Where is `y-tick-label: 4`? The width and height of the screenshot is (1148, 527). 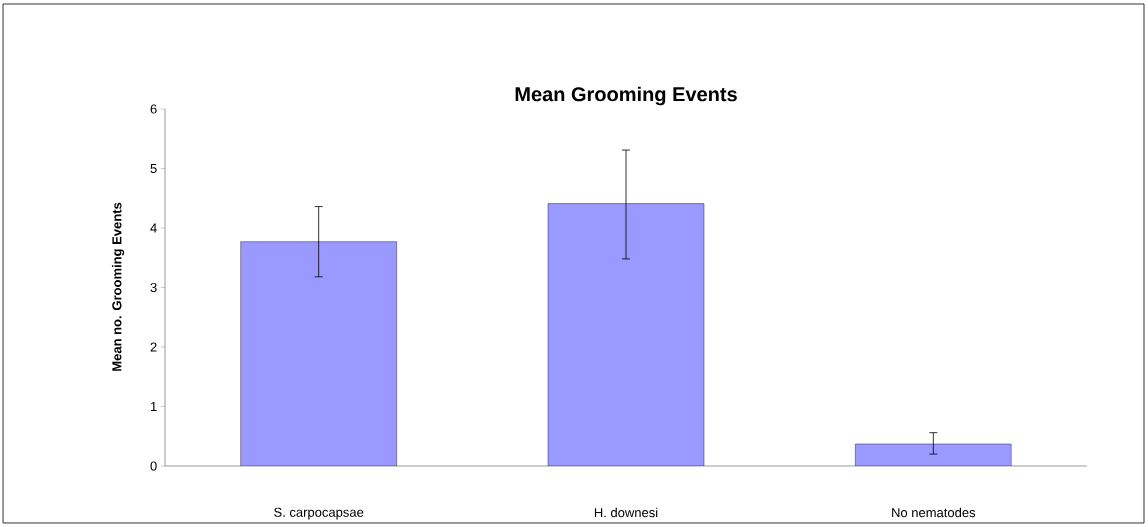
y-tick-label: 4 is located at coordinates (153, 228).